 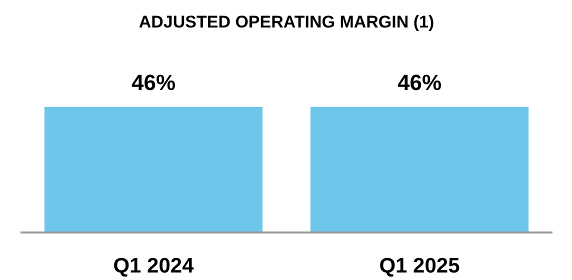 I want to click on x-tick-label: Q1 2024, so click(x=153, y=266).